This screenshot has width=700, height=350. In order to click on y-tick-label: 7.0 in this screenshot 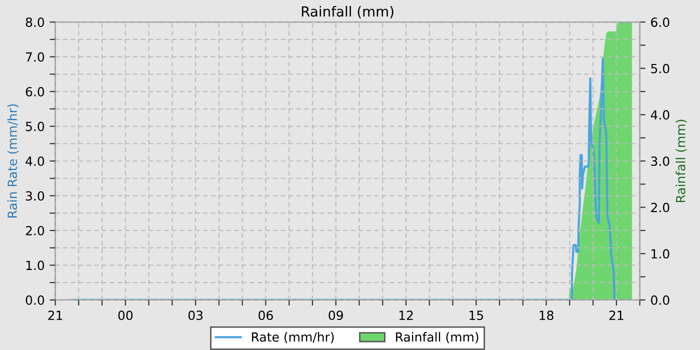, I will do `click(35, 57)`.